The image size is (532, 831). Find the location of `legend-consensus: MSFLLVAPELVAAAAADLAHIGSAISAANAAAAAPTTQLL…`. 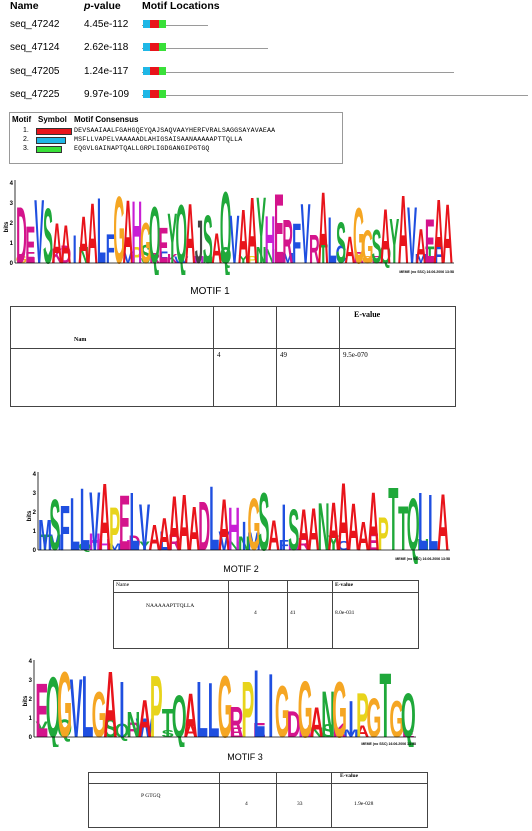

legend-consensus: MSFLLVAPELVAAAAADLAHIGSAISAANAAAAAPTTQLL… is located at coordinates (158, 139).